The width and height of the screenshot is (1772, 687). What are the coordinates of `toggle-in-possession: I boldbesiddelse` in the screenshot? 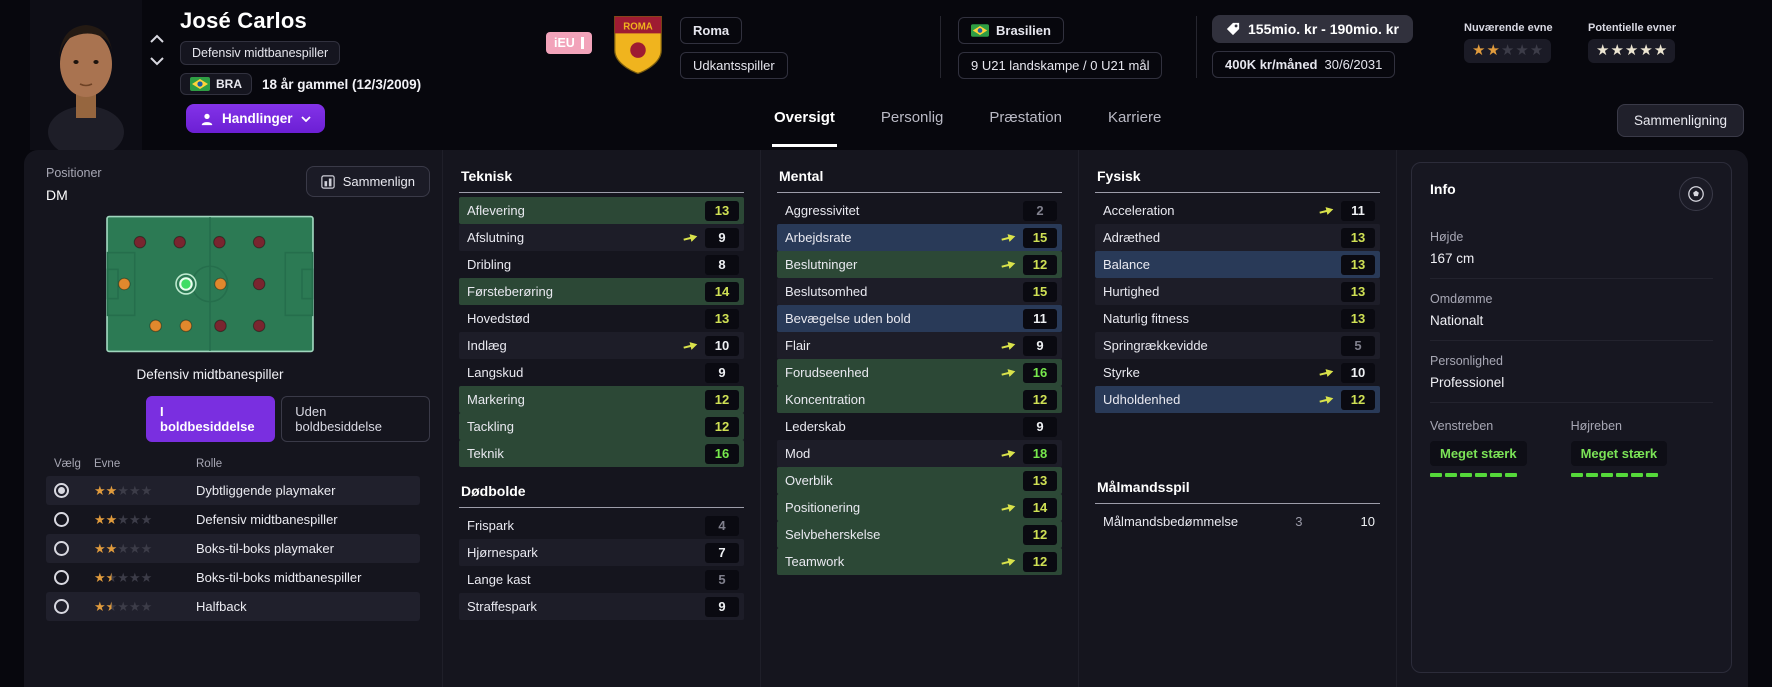 It's located at (211, 419).